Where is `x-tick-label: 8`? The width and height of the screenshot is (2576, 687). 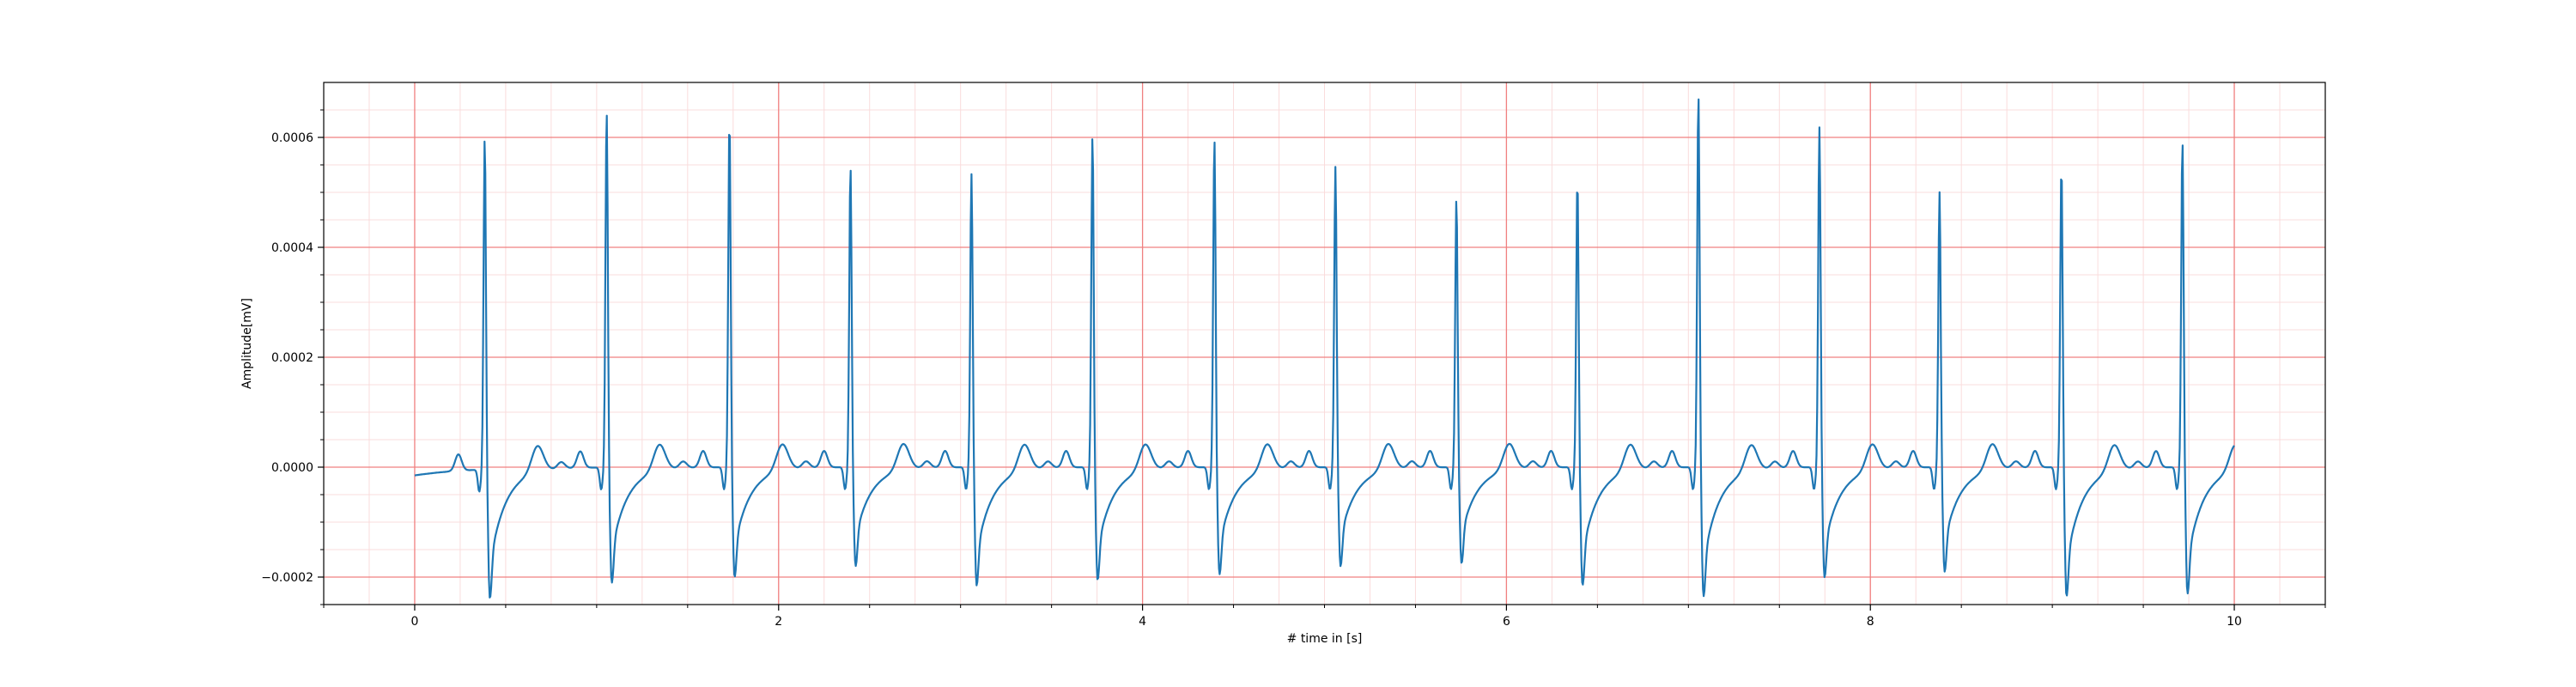 x-tick-label: 8 is located at coordinates (1871, 622).